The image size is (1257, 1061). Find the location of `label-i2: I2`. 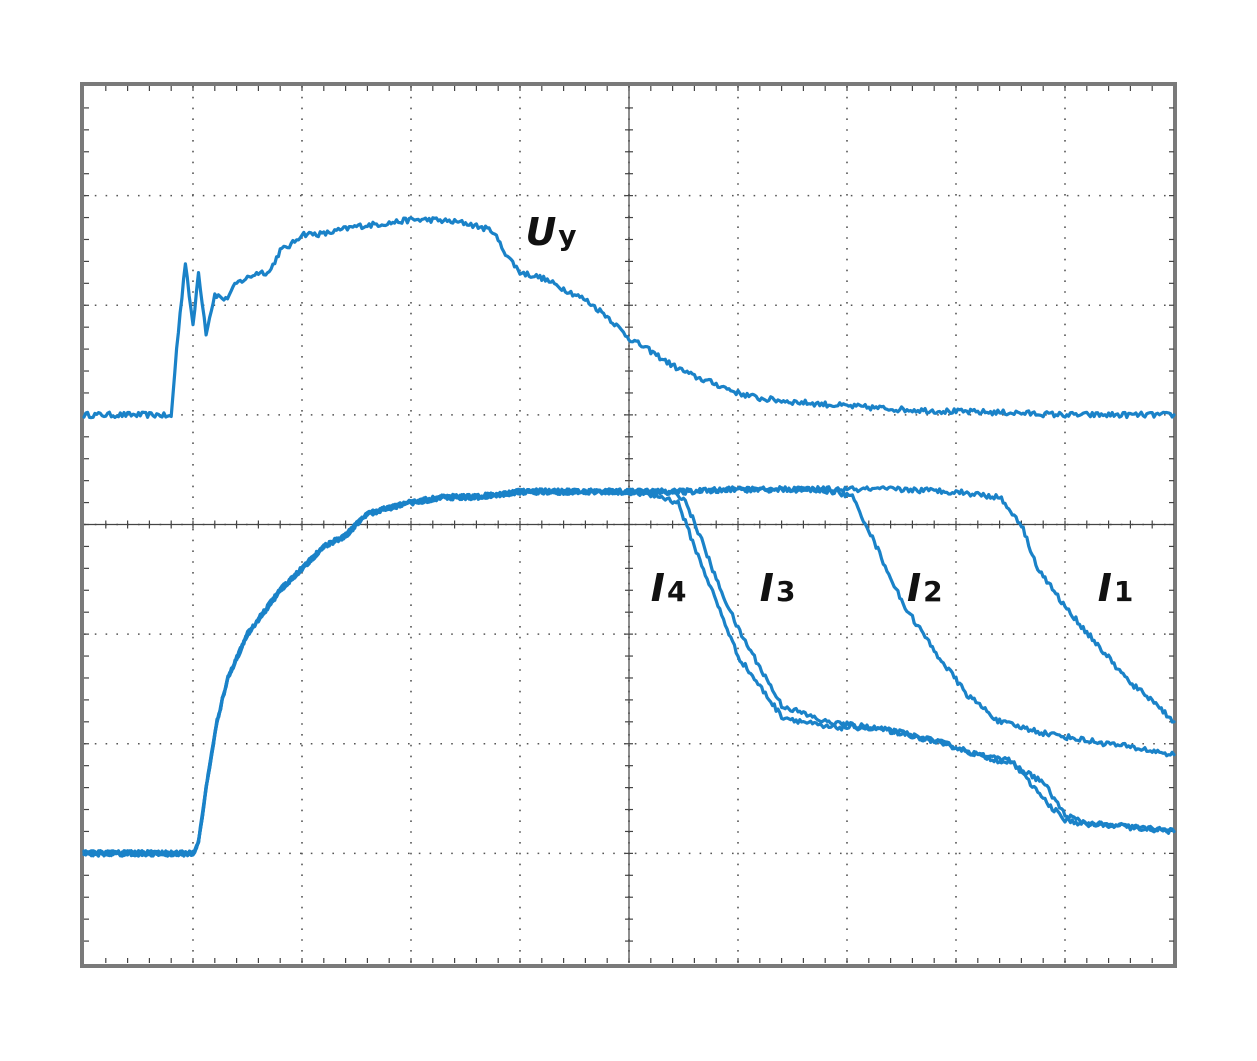

label-i2: I2 is located at coordinates (925, 588).